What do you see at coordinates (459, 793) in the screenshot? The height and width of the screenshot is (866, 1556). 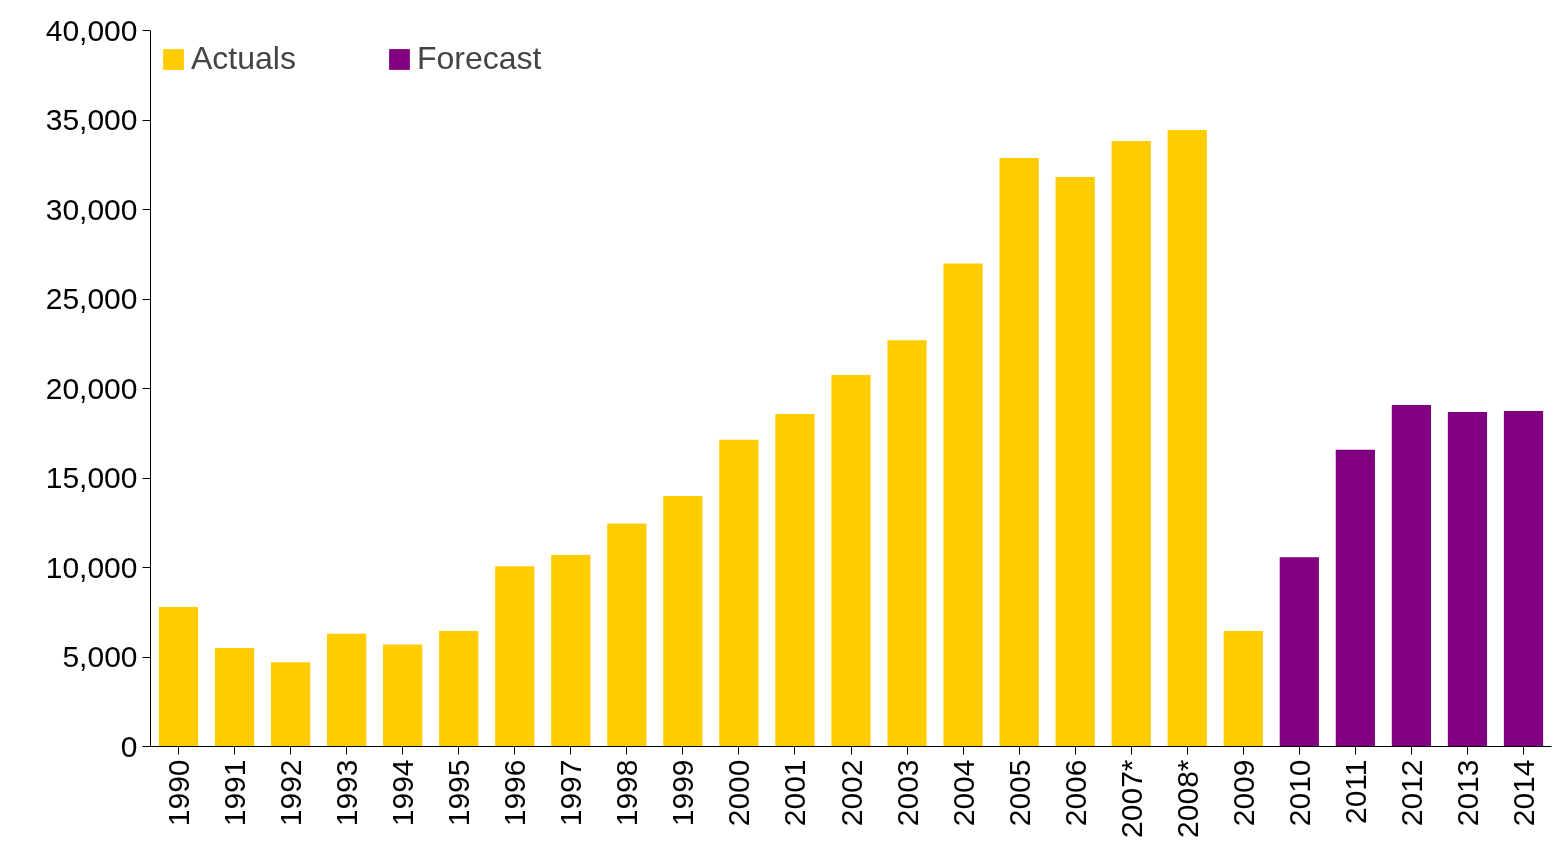 I see `x-tick-label: 1995` at bounding box center [459, 793].